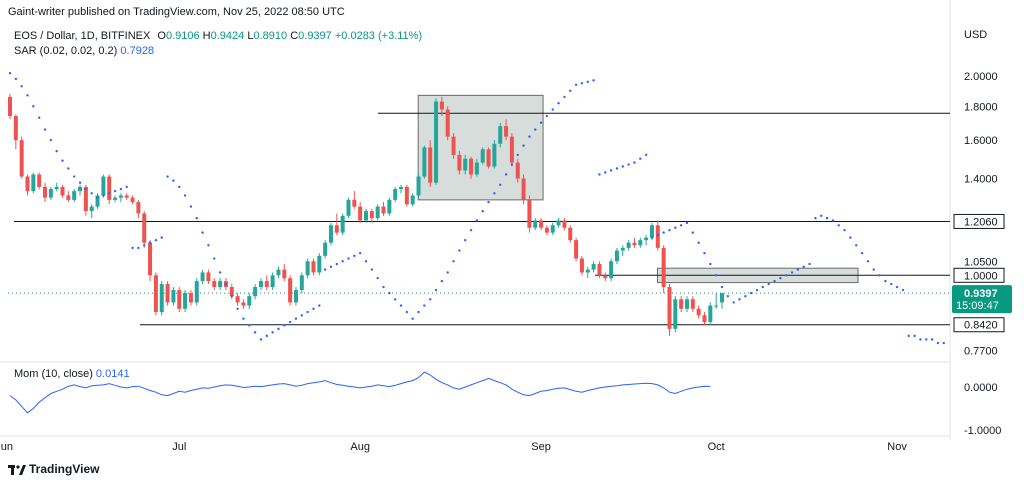 This screenshot has width=1024, height=485. What do you see at coordinates (981, 141) in the screenshot?
I see `price-tick-label: 1.6000` at bounding box center [981, 141].